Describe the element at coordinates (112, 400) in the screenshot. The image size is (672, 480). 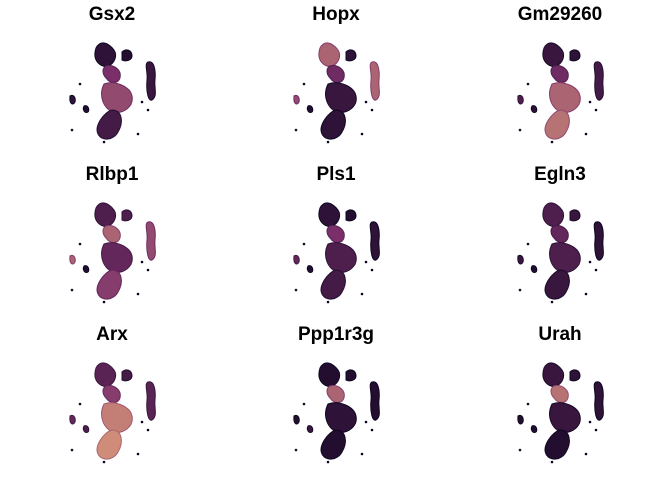
I see `feature-plot-panel: Arx` at that location.